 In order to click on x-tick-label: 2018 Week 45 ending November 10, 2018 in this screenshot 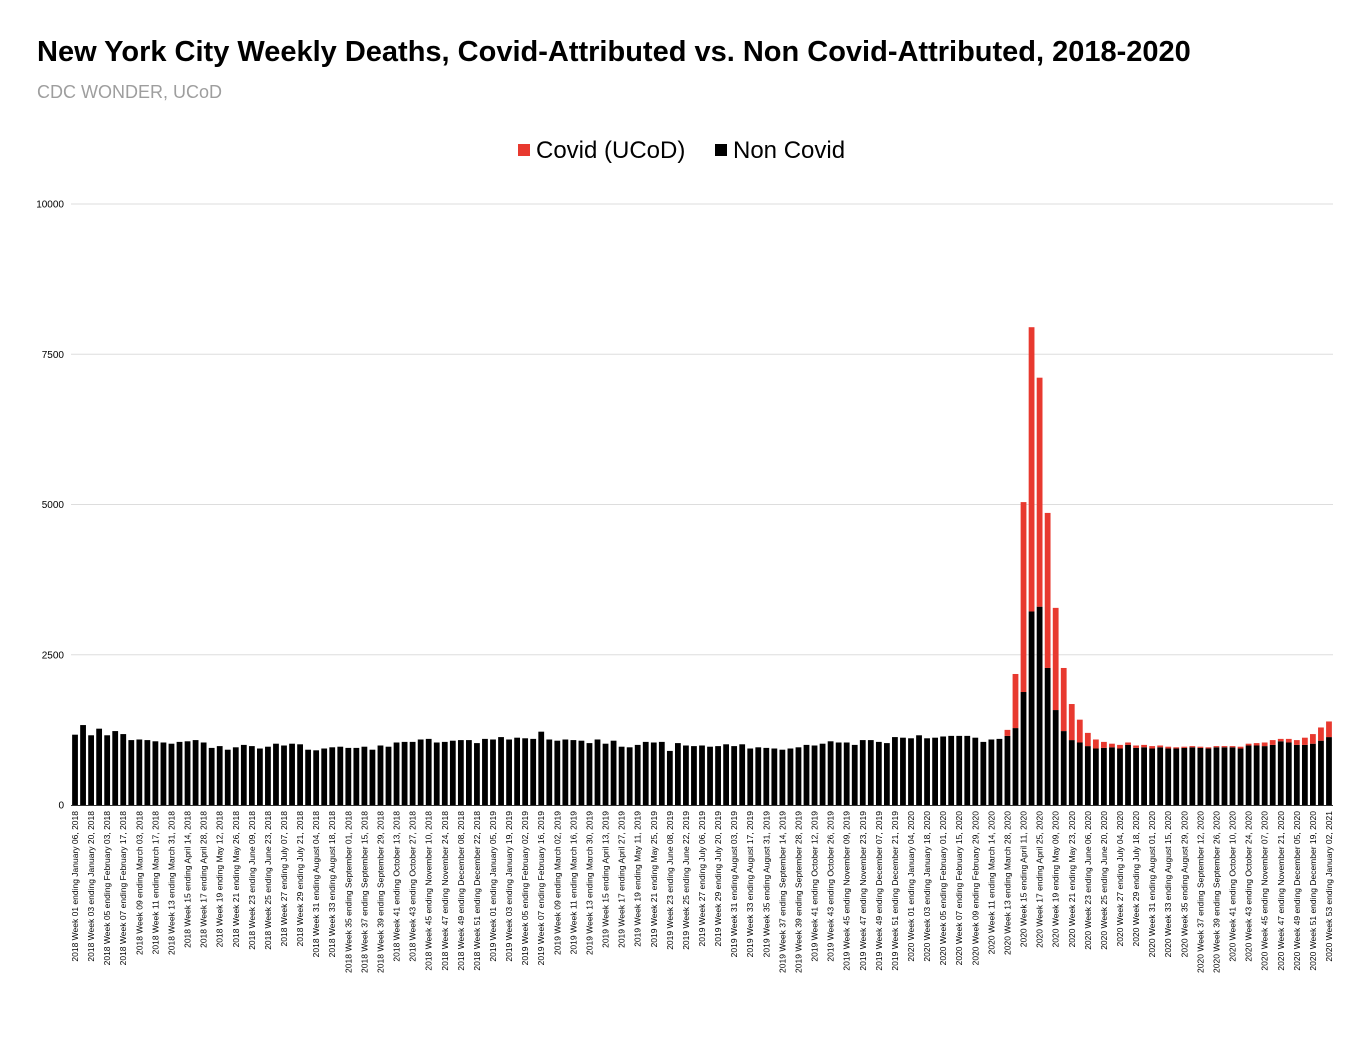, I will do `click(429, 891)`.